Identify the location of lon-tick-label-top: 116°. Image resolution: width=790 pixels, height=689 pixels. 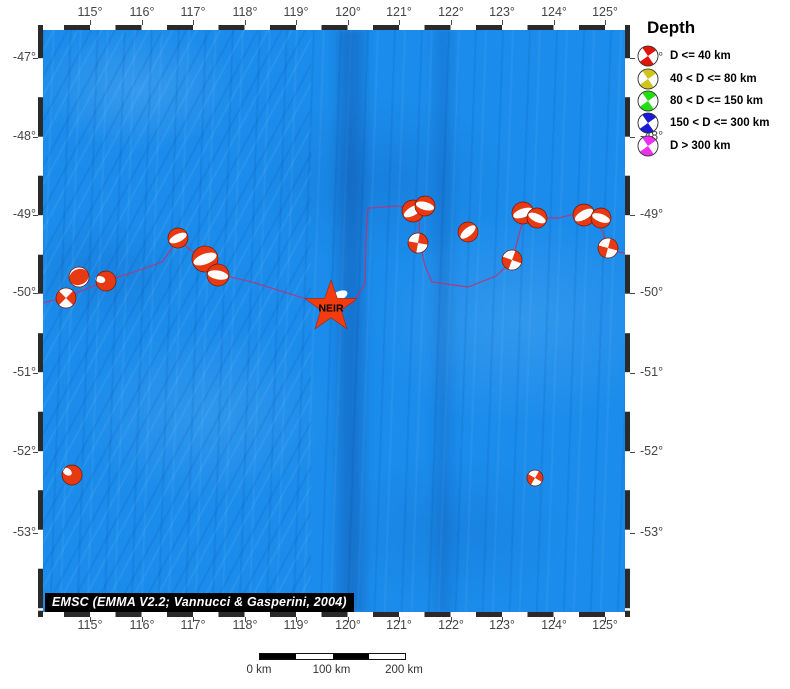
(142, 12).